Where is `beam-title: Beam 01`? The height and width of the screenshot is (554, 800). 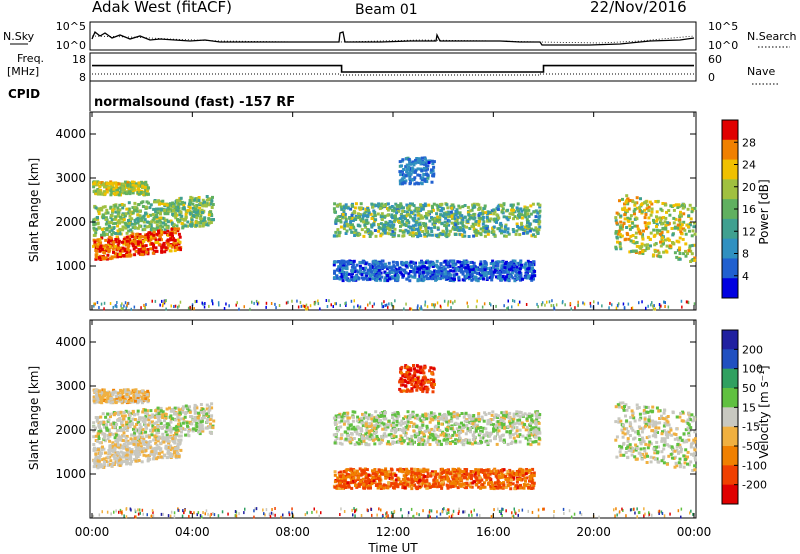 beam-title: Beam 01 is located at coordinates (386, 10).